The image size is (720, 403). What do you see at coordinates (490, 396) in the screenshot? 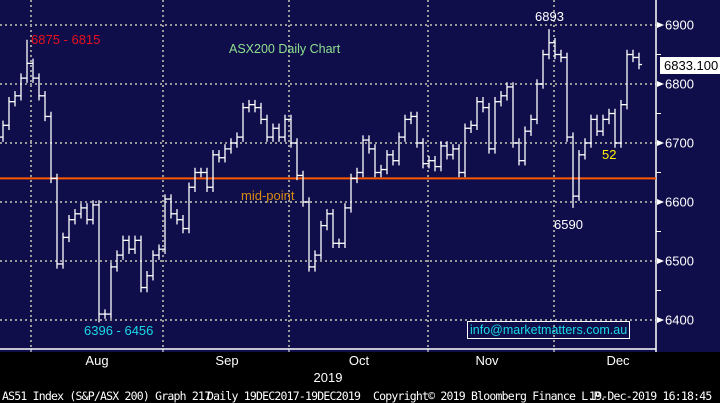
I see `footer-copyright: Copyright© 2019 Bloomberg Finance L.P.` at bounding box center [490, 396].